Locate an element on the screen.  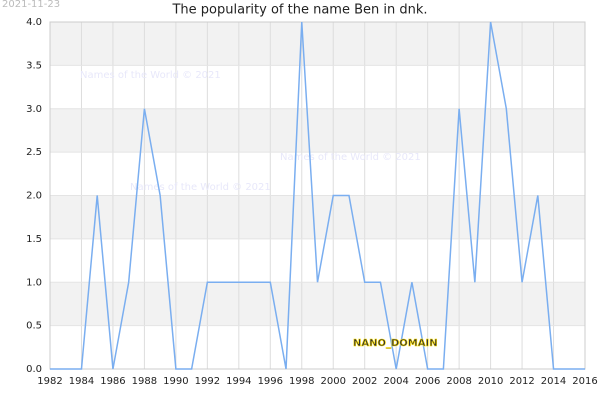
x-tick-label: 2006 is located at coordinates (427, 381).